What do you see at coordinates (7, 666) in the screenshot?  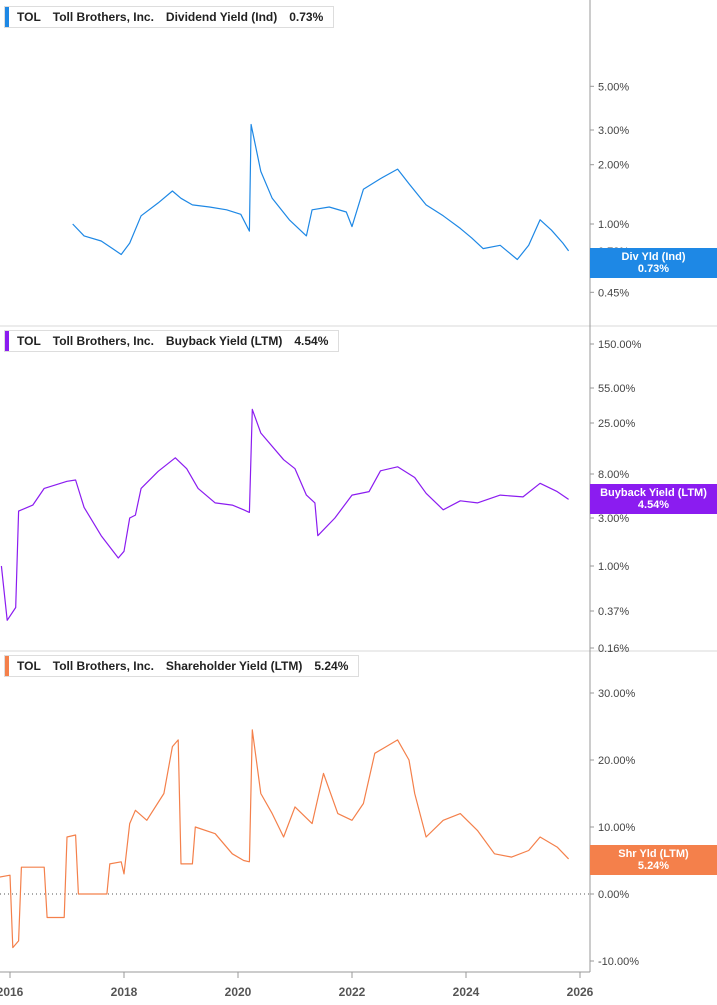 I see `legend-swatch-shareholder` at bounding box center [7, 666].